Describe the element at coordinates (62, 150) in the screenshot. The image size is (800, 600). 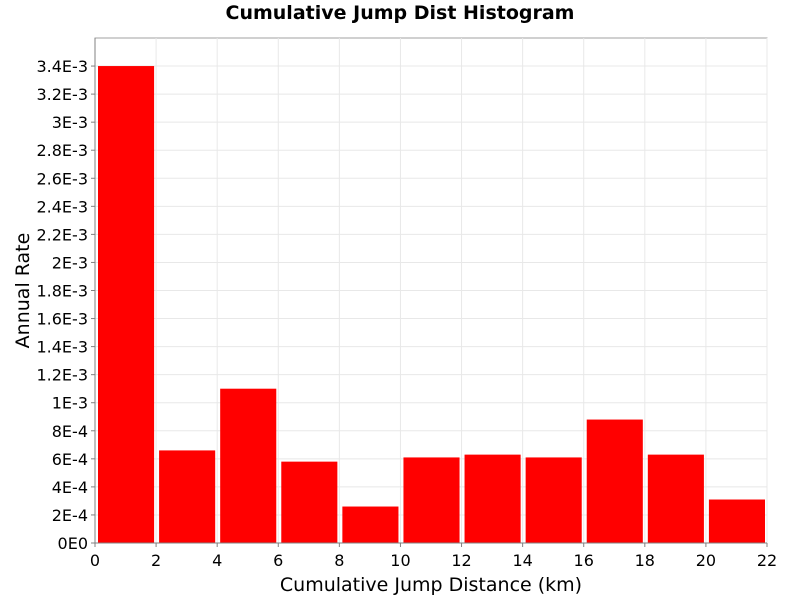
I see `y-tick-label: 2.8E-3` at that location.